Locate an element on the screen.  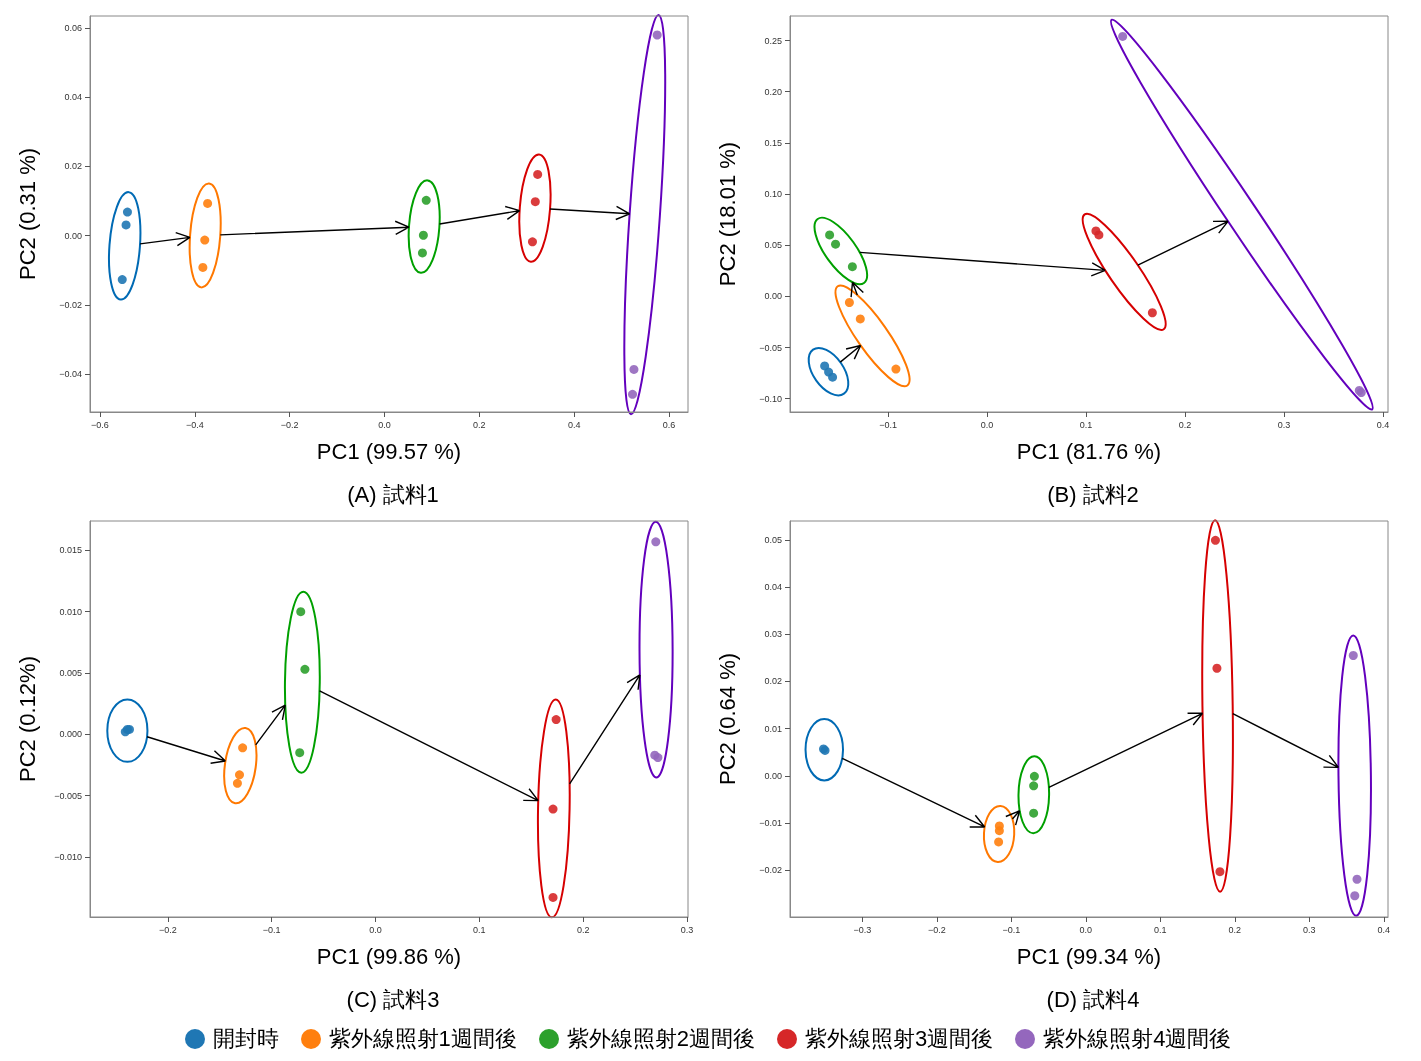
y-axis-title: PC2 (0.31 %) is located at coordinates (27, 214).